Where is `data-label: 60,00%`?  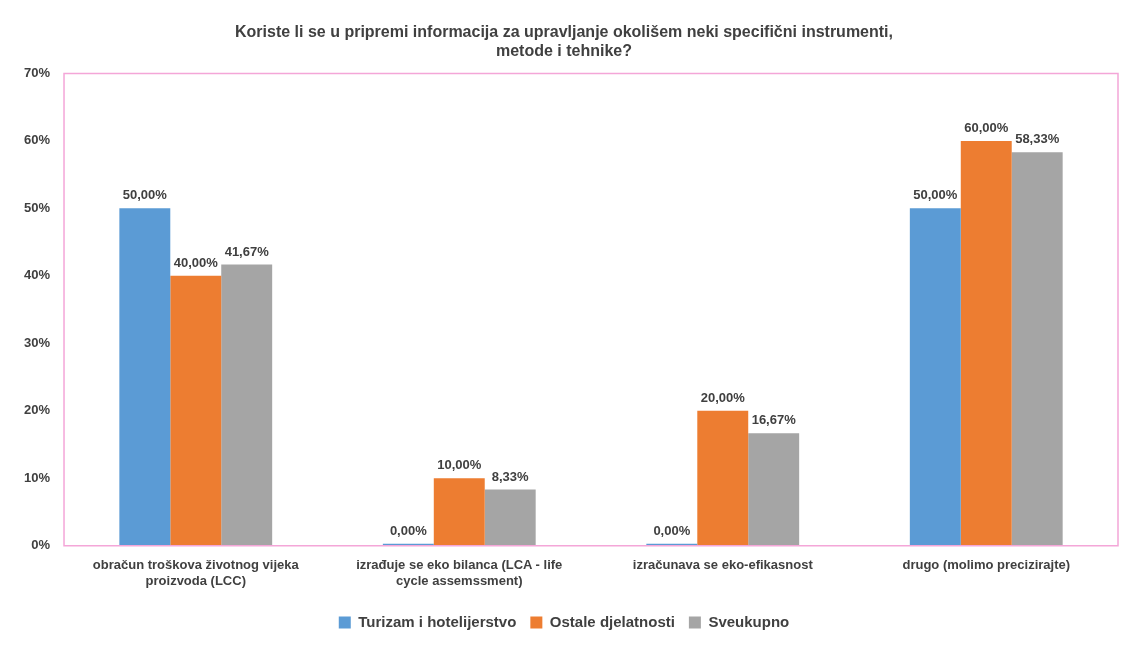 data-label: 60,00% is located at coordinates (986, 127).